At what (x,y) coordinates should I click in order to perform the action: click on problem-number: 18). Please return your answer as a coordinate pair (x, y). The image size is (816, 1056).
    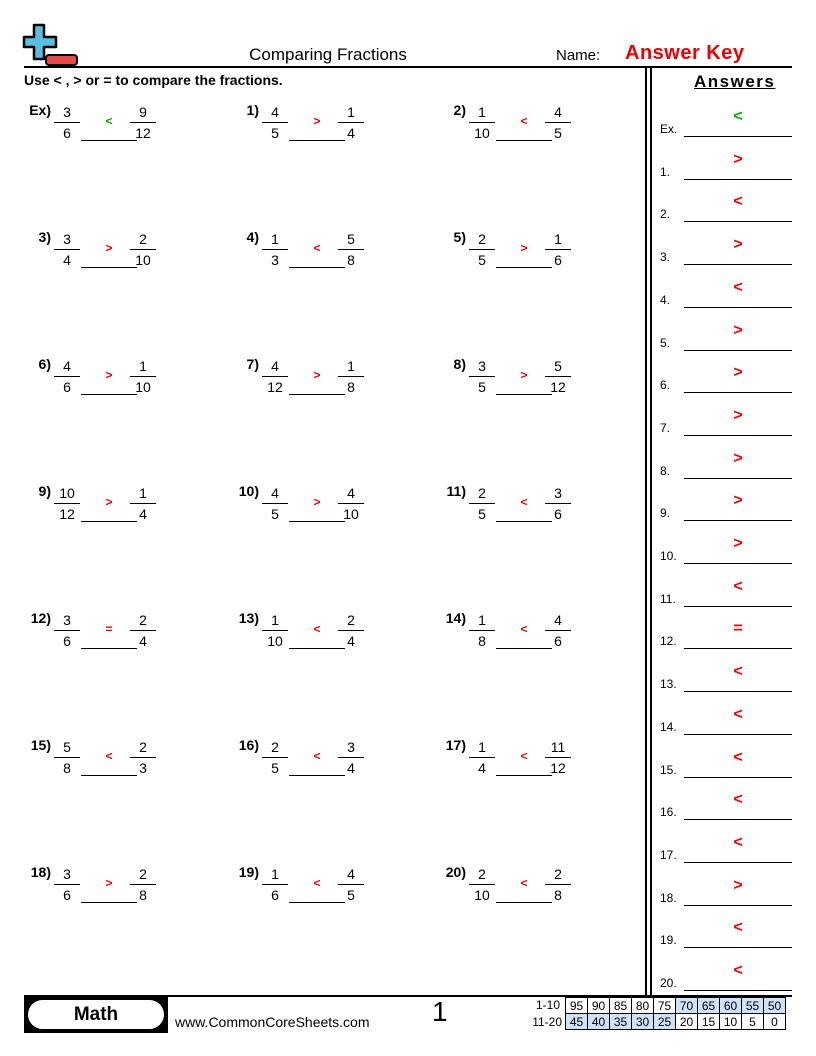
    Looking at the image, I should click on (40, 872).